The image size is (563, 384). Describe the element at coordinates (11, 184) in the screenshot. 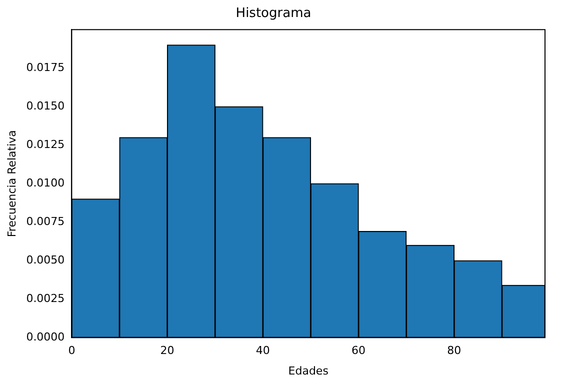

I see `y-axis-title: Frecuencia Relativa` at that location.